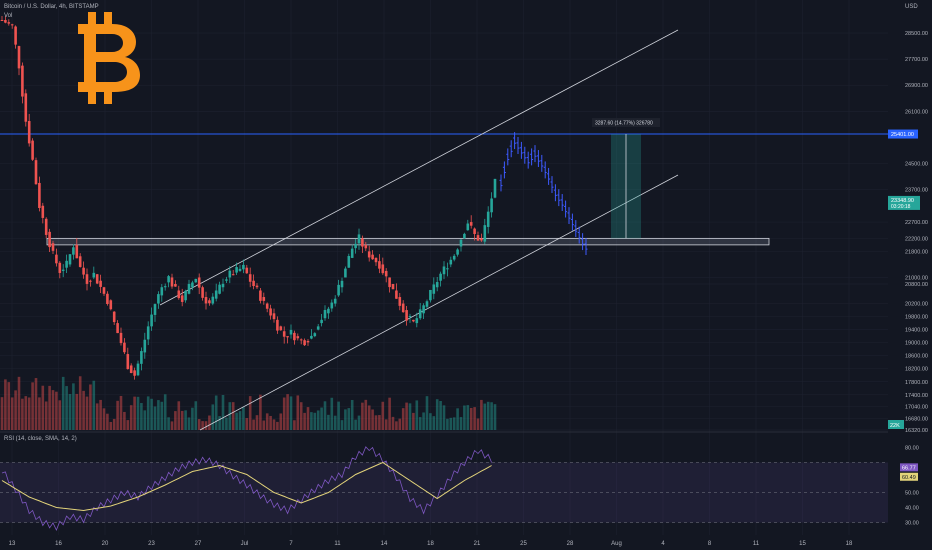 The image size is (932, 550). What do you see at coordinates (916, 34) in the screenshot?
I see `price-axis-label: 28500.00` at bounding box center [916, 34].